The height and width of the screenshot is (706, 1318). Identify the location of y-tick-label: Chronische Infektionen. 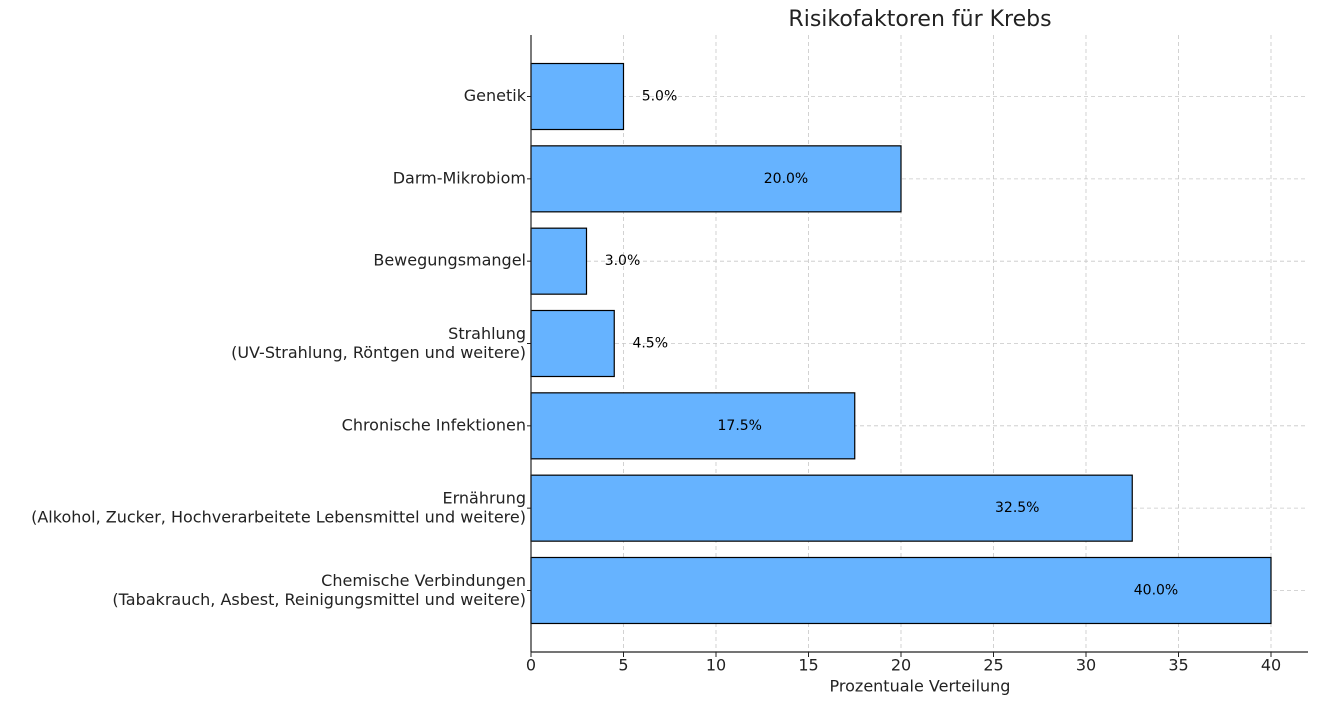
(434, 424).